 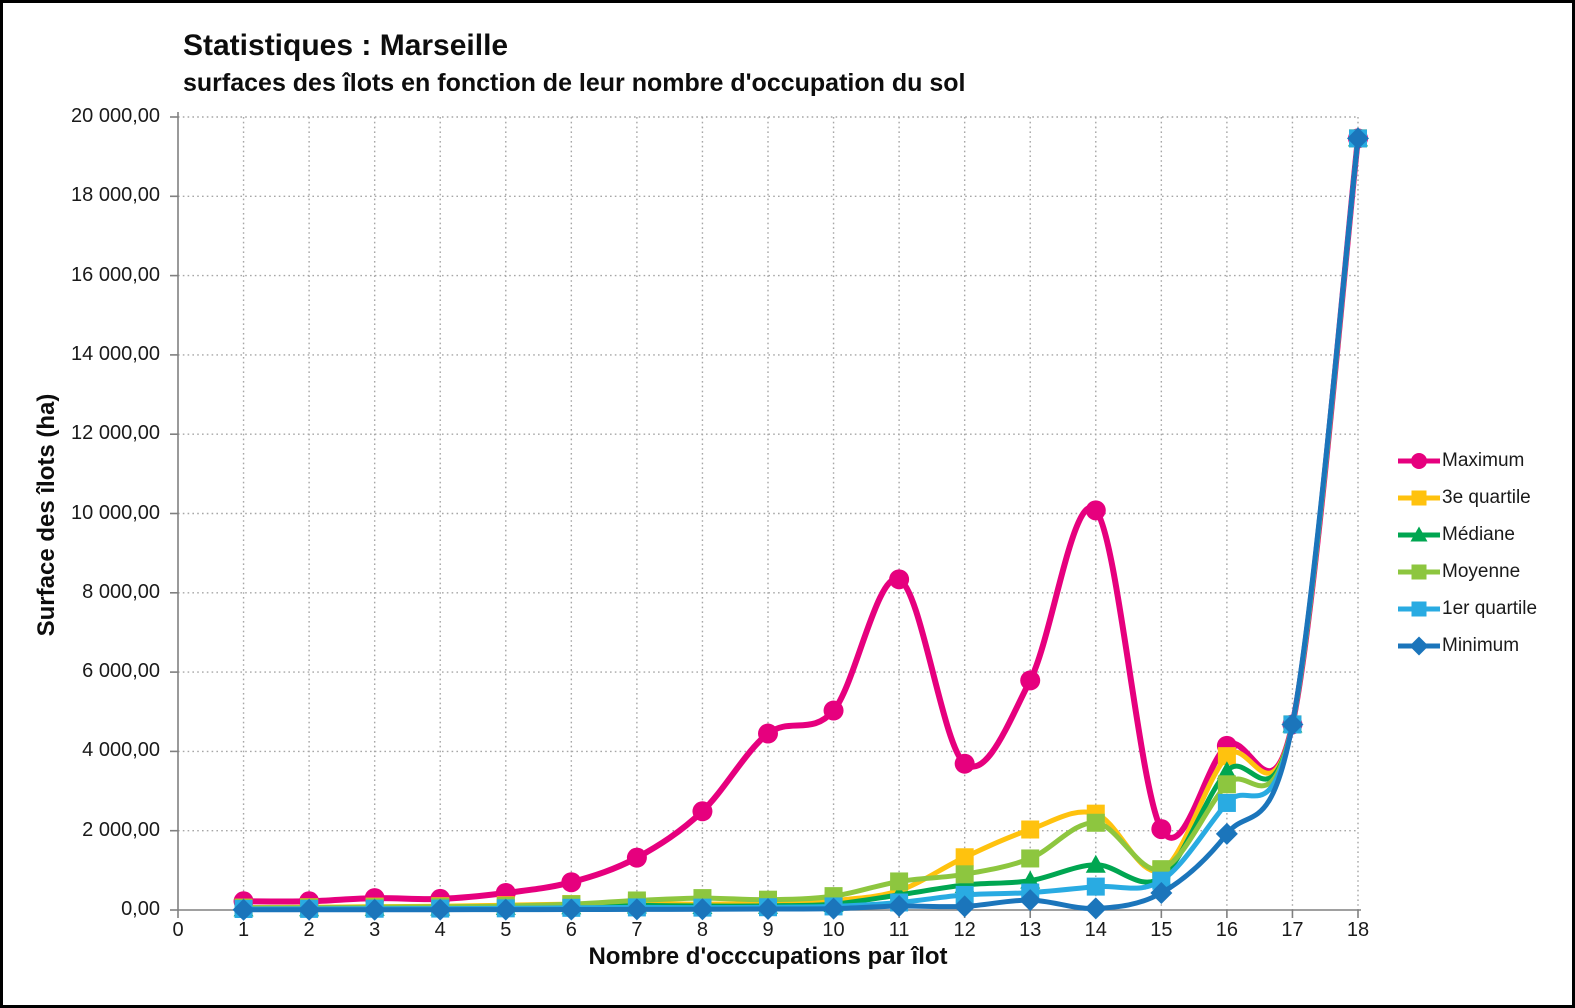 What do you see at coordinates (115, 433) in the screenshot?
I see `y-tick-label: 12 000,00` at bounding box center [115, 433].